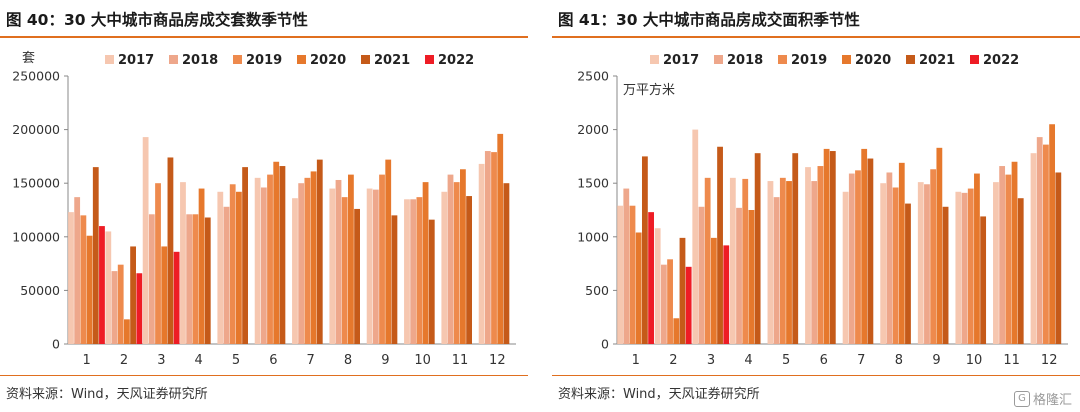 The image size is (1080, 412). What do you see at coordinates (910, 59) in the screenshot?
I see `legend-swatch-2021` at bounding box center [910, 59].